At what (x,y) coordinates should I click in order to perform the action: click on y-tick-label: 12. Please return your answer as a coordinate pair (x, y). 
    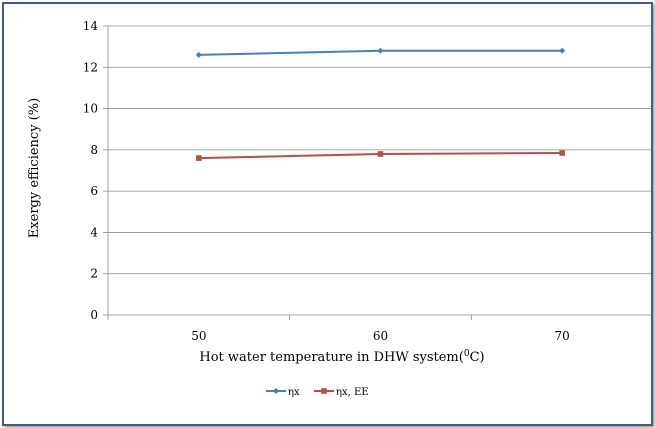
    Looking at the image, I should click on (90, 67).